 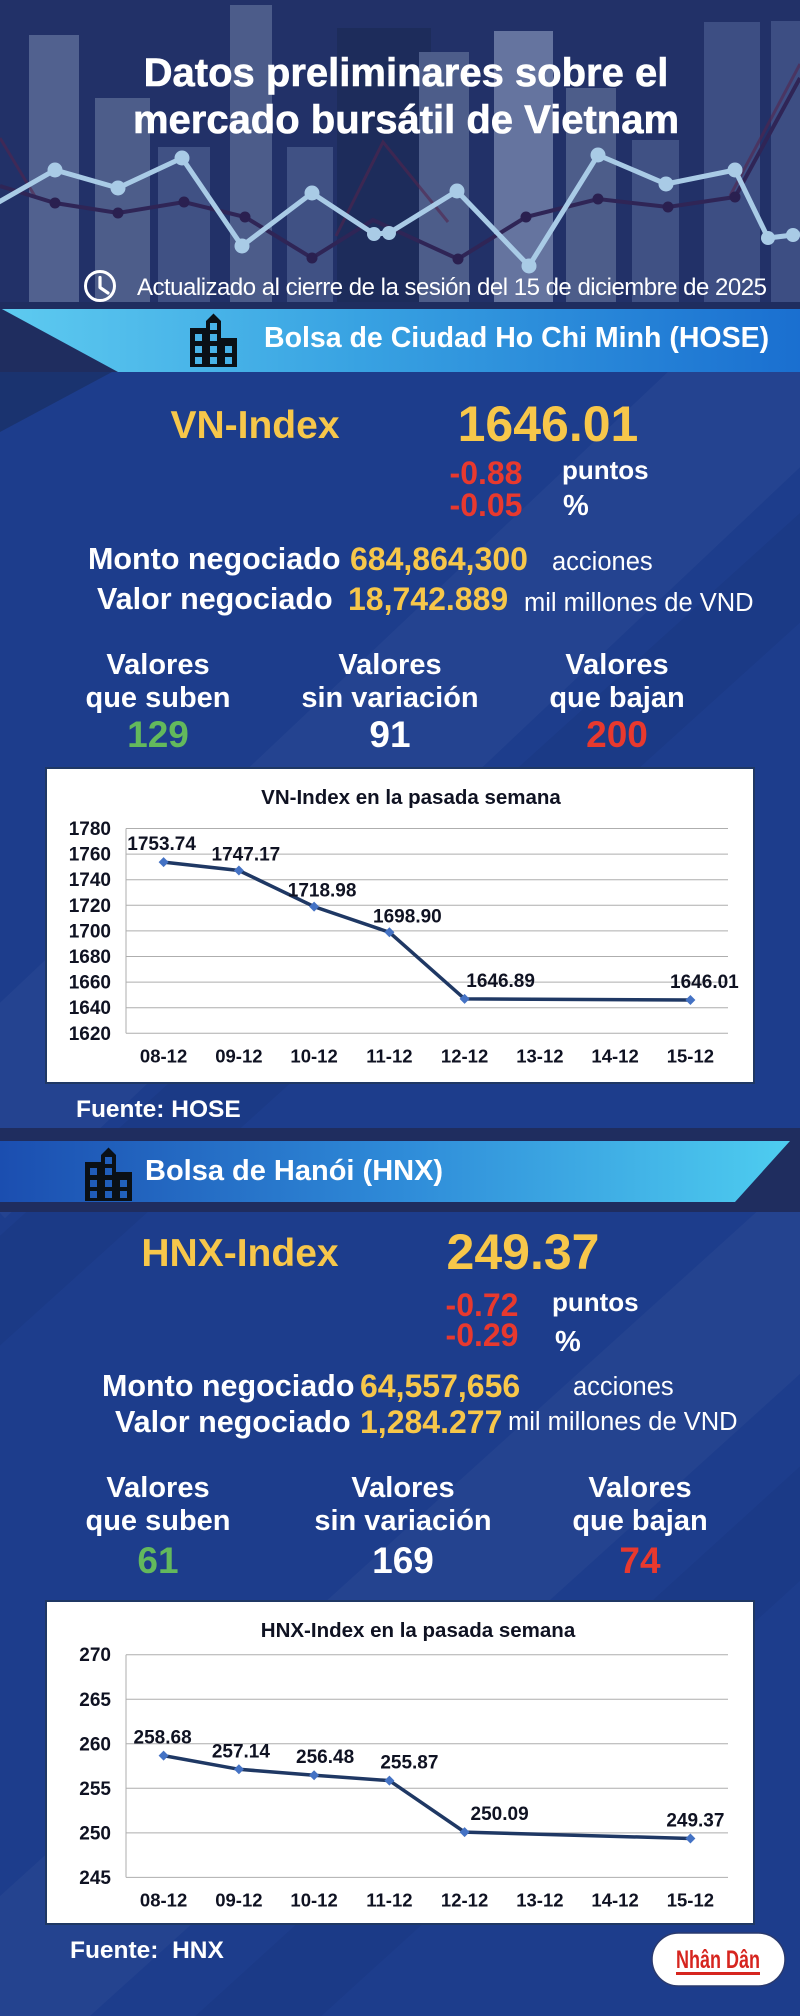 What do you see at coordinates (95, 1744) in the screenshot?
I see `svg-text: 260` at bounding box center [95, 1744].